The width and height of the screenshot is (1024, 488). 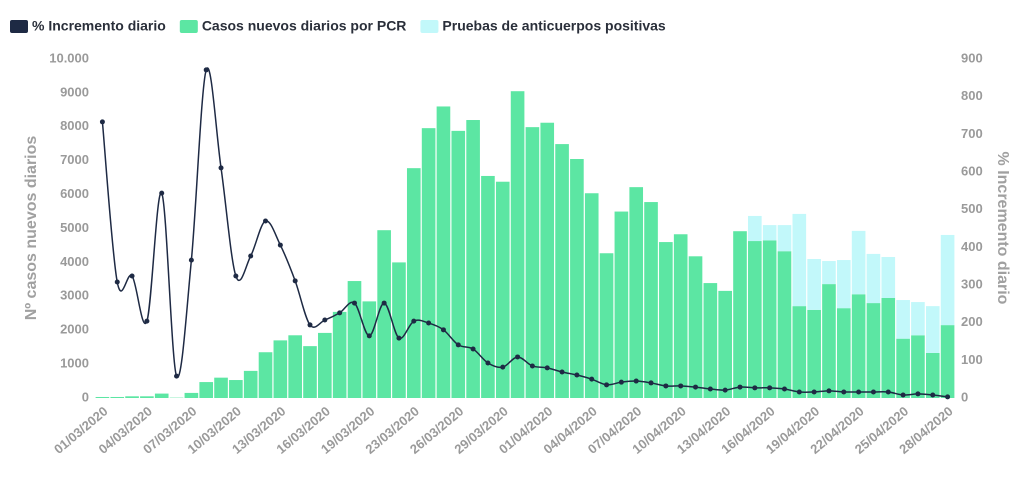 What do you see at coordinates (74, 125) in the screenshot?
I see `y-tick-label: 8000` at bounding box center [74, 125].